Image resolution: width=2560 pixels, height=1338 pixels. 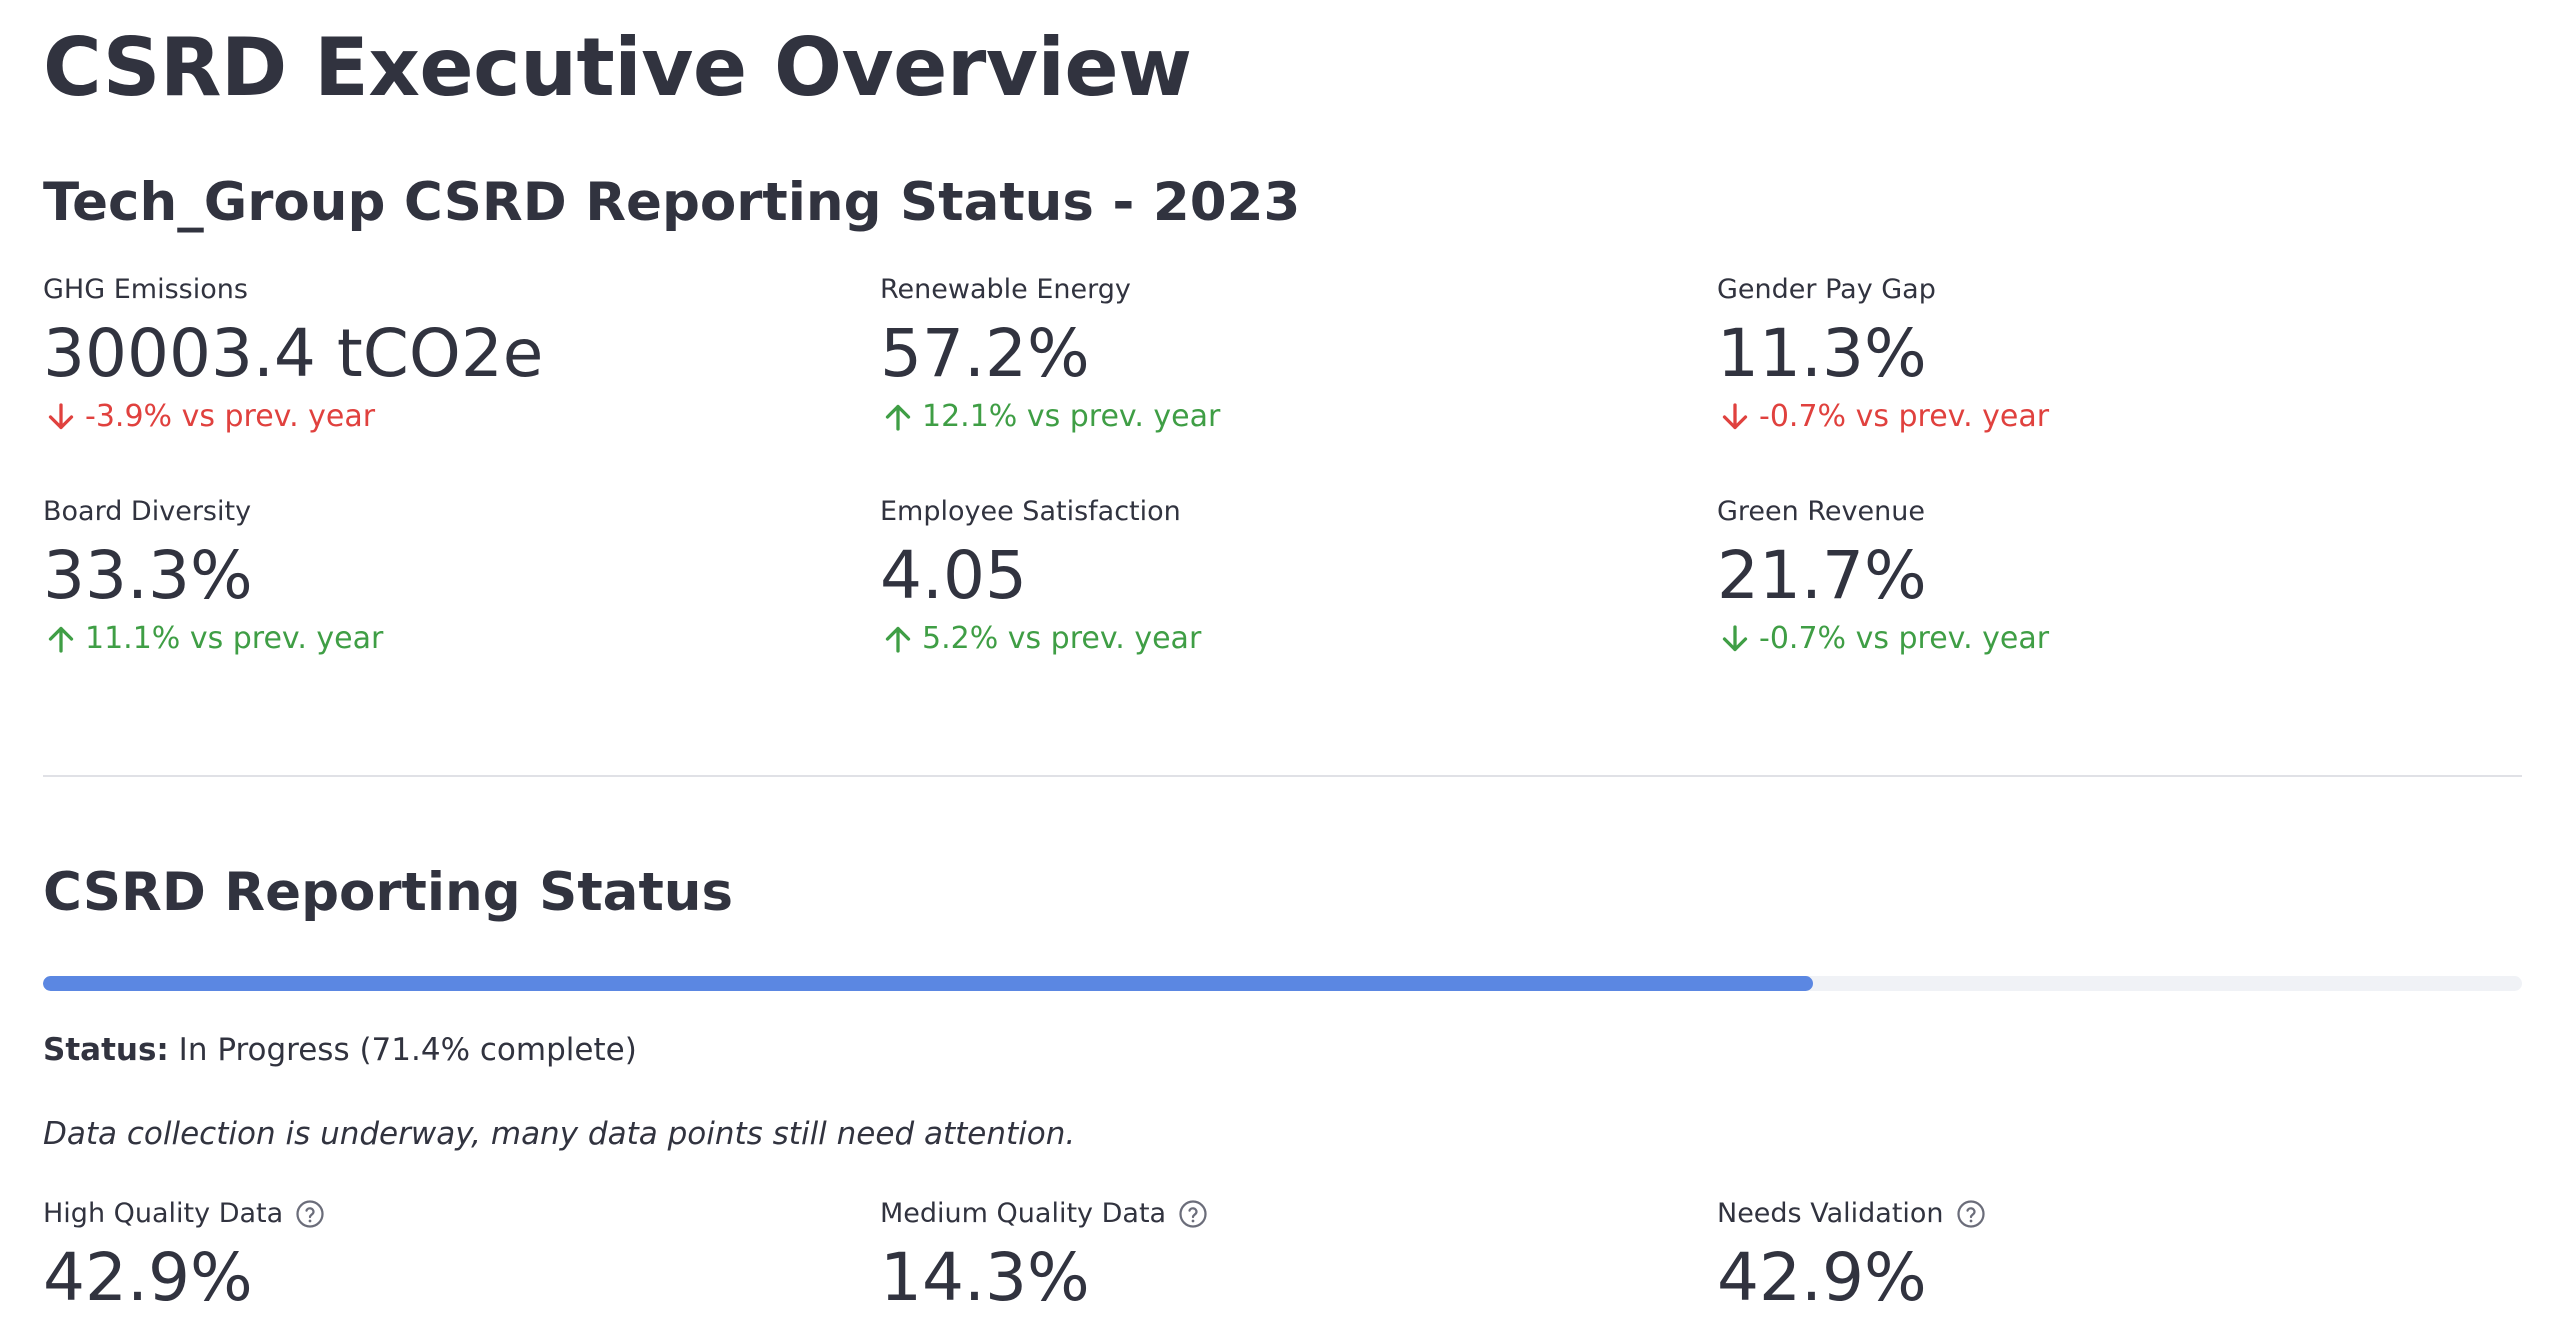 What do you see at coordinates (1826, 289) in the screenshot?
I see `metric-label: Gender Pay Gap` at bounding box center [1826, 289].